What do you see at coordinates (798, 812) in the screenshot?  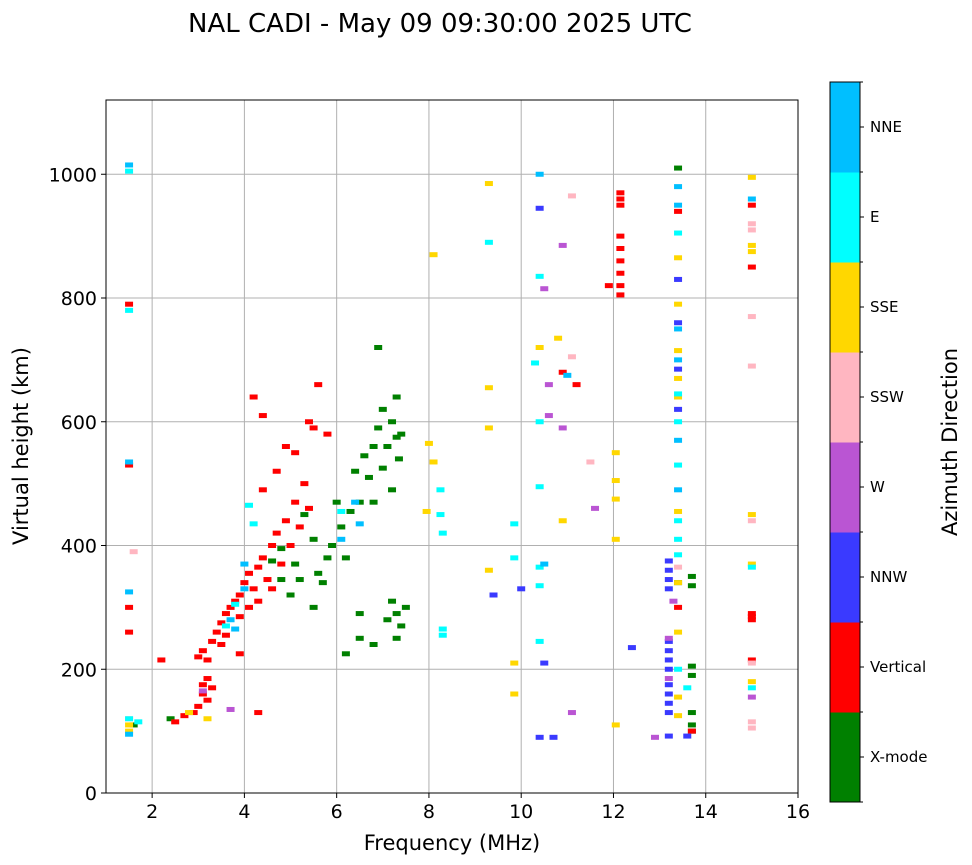 I see `x-tick-label: 16` at bounding box center [798, 812].